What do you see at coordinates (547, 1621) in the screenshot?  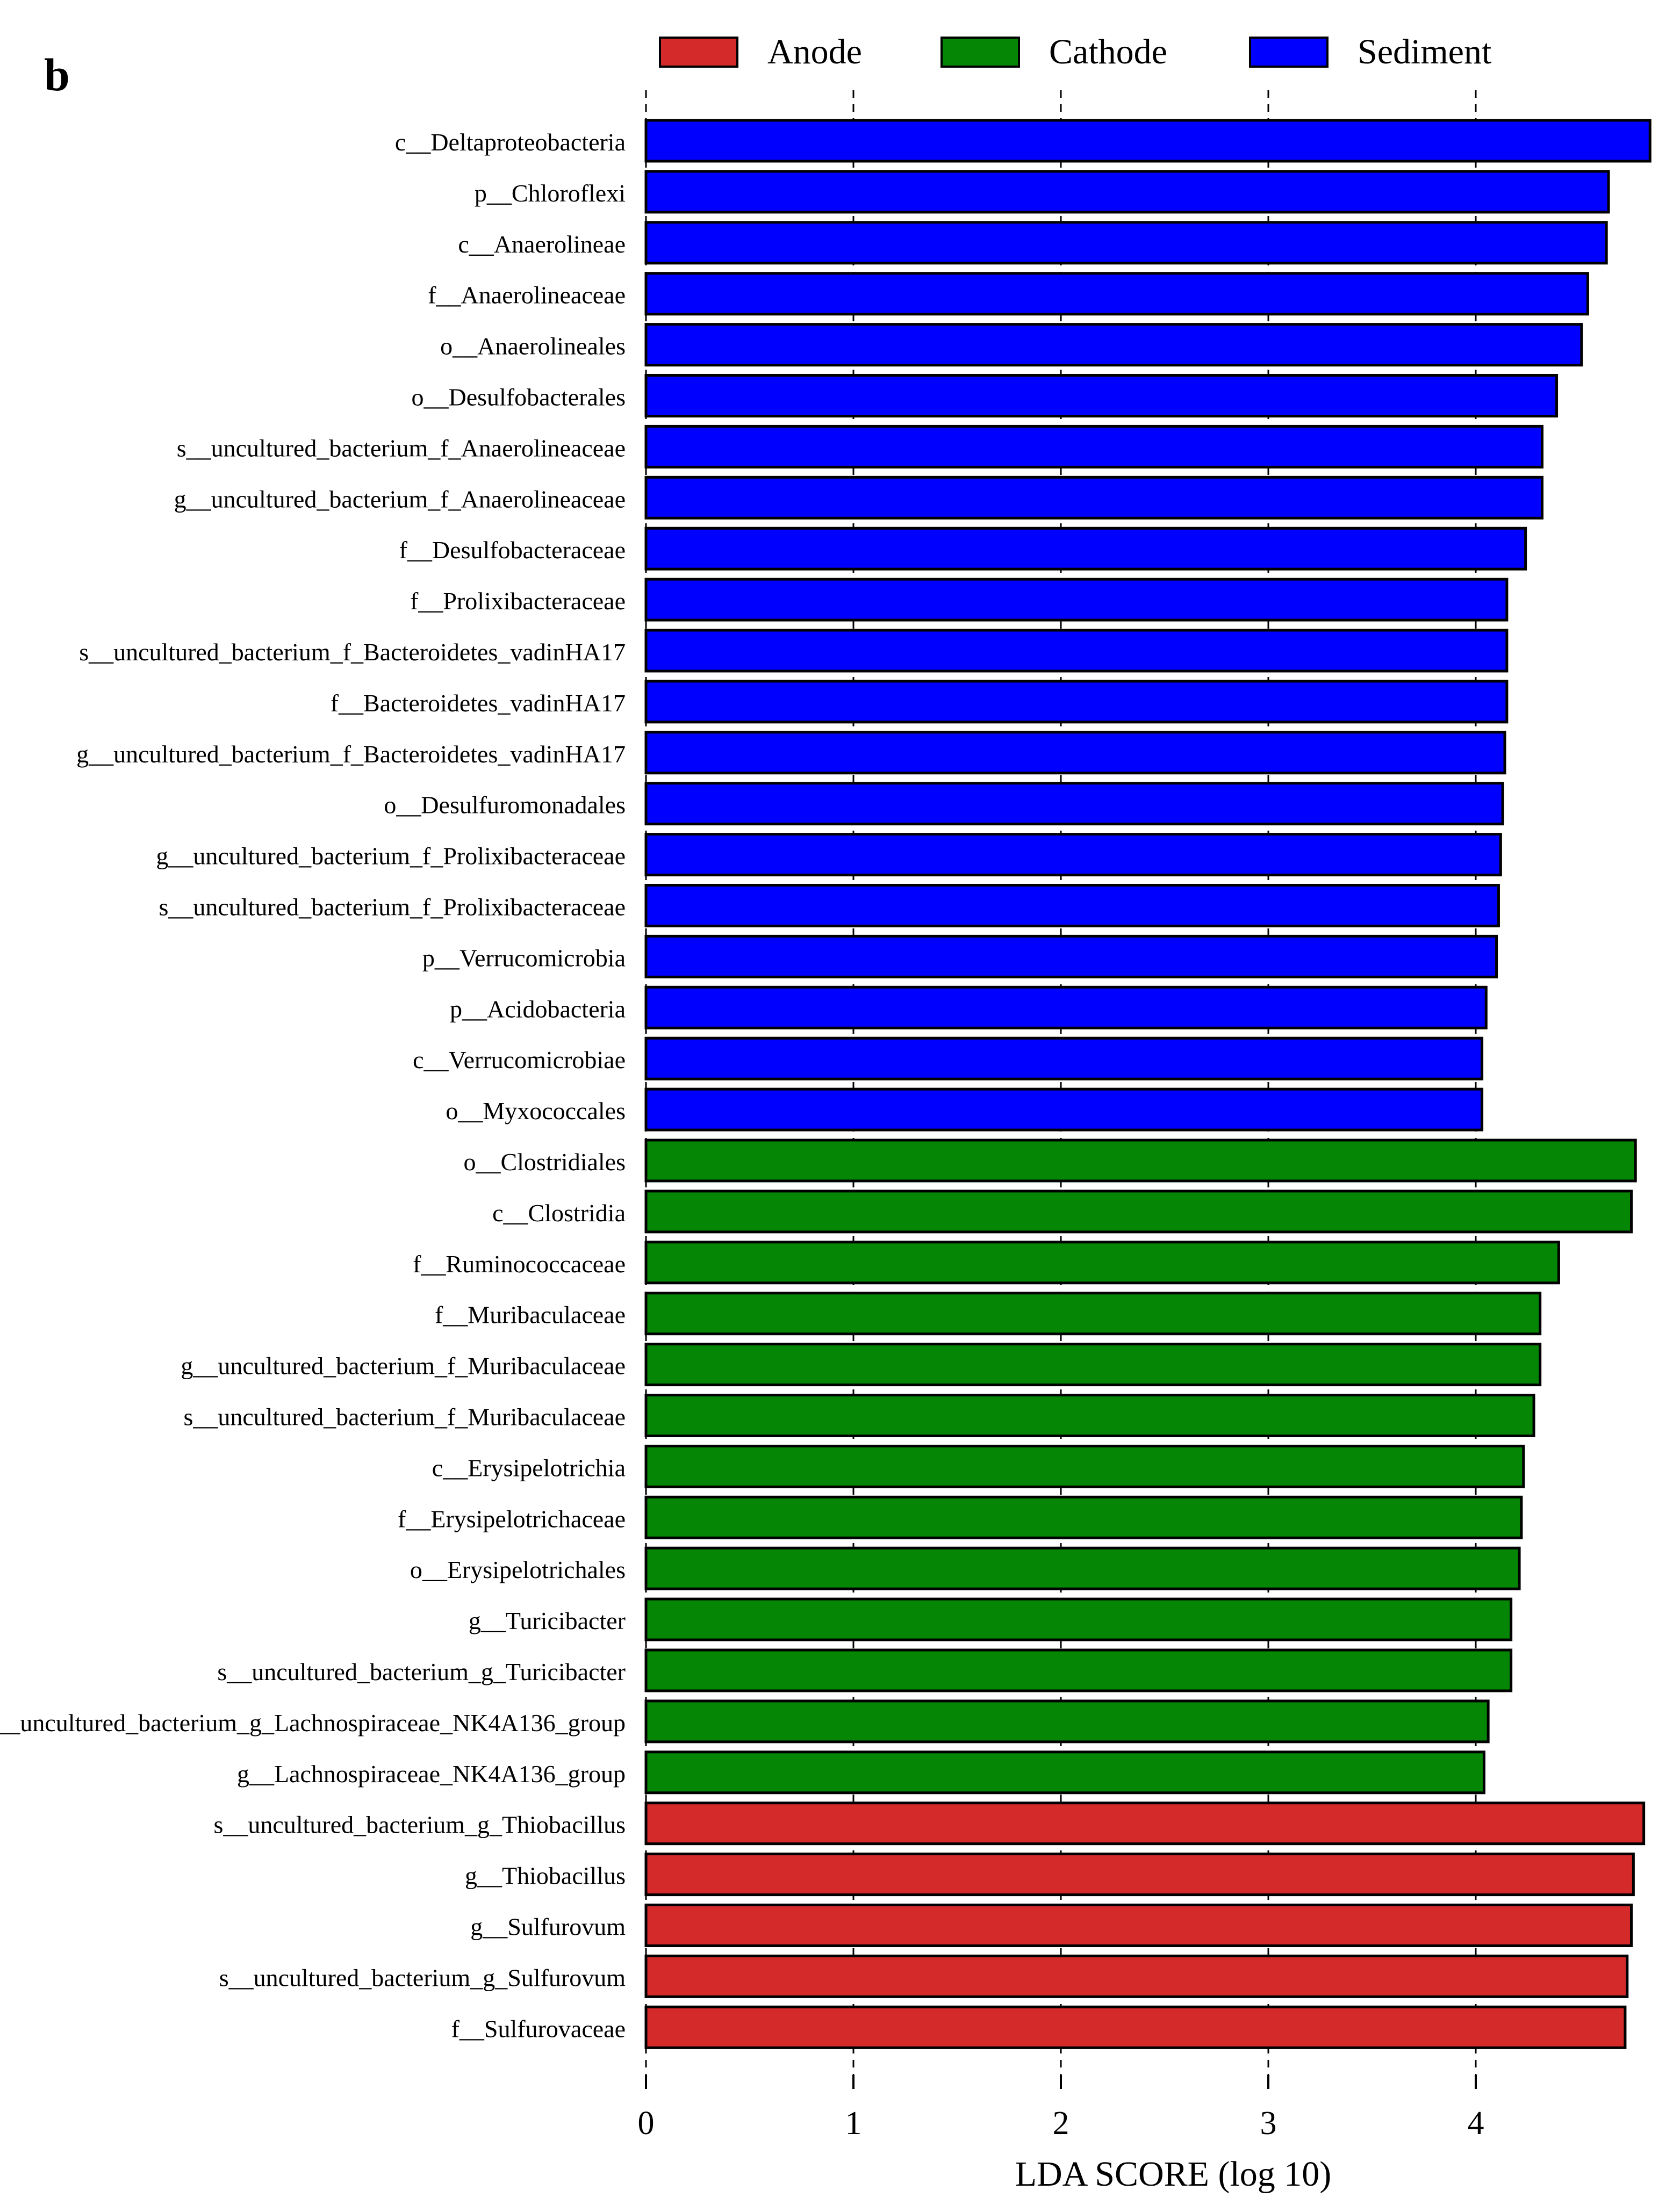 I see `bar-label-g-turicibacter: g__Turicibacter` at bounding box center [547, 1621].